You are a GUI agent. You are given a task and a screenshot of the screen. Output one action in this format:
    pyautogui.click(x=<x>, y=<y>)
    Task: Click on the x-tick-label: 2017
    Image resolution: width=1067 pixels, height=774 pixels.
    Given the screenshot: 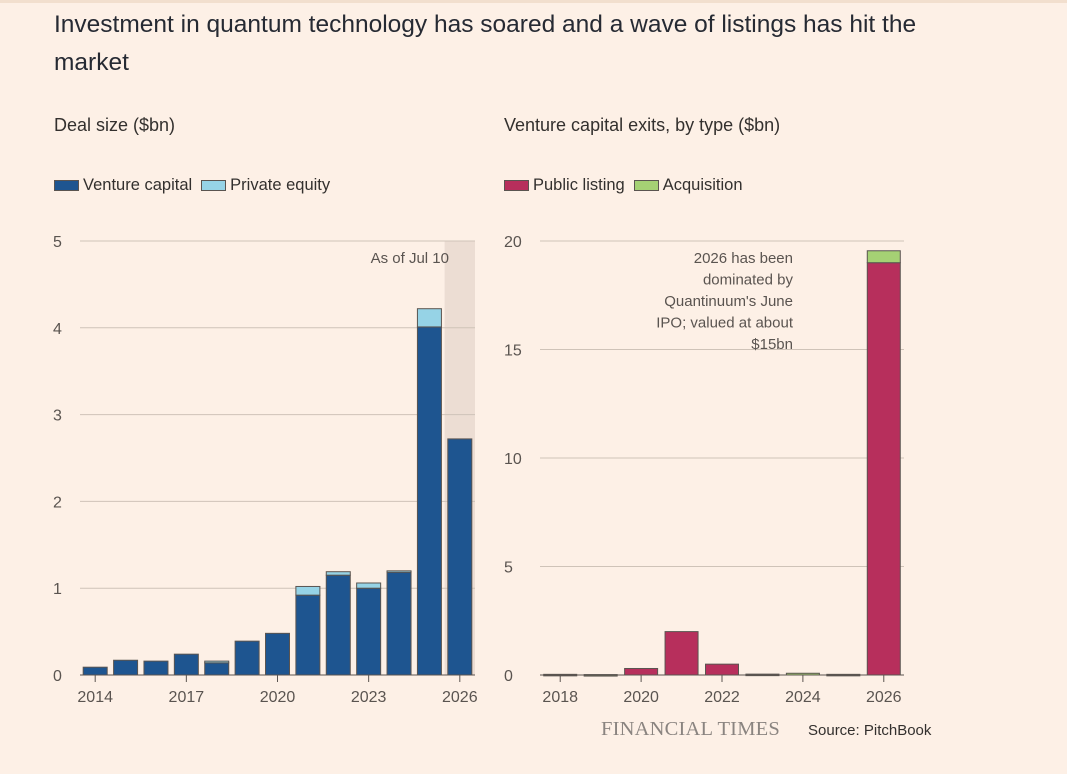 What is the action you would take?
    pyautogui.click(x=187, y=697)
    